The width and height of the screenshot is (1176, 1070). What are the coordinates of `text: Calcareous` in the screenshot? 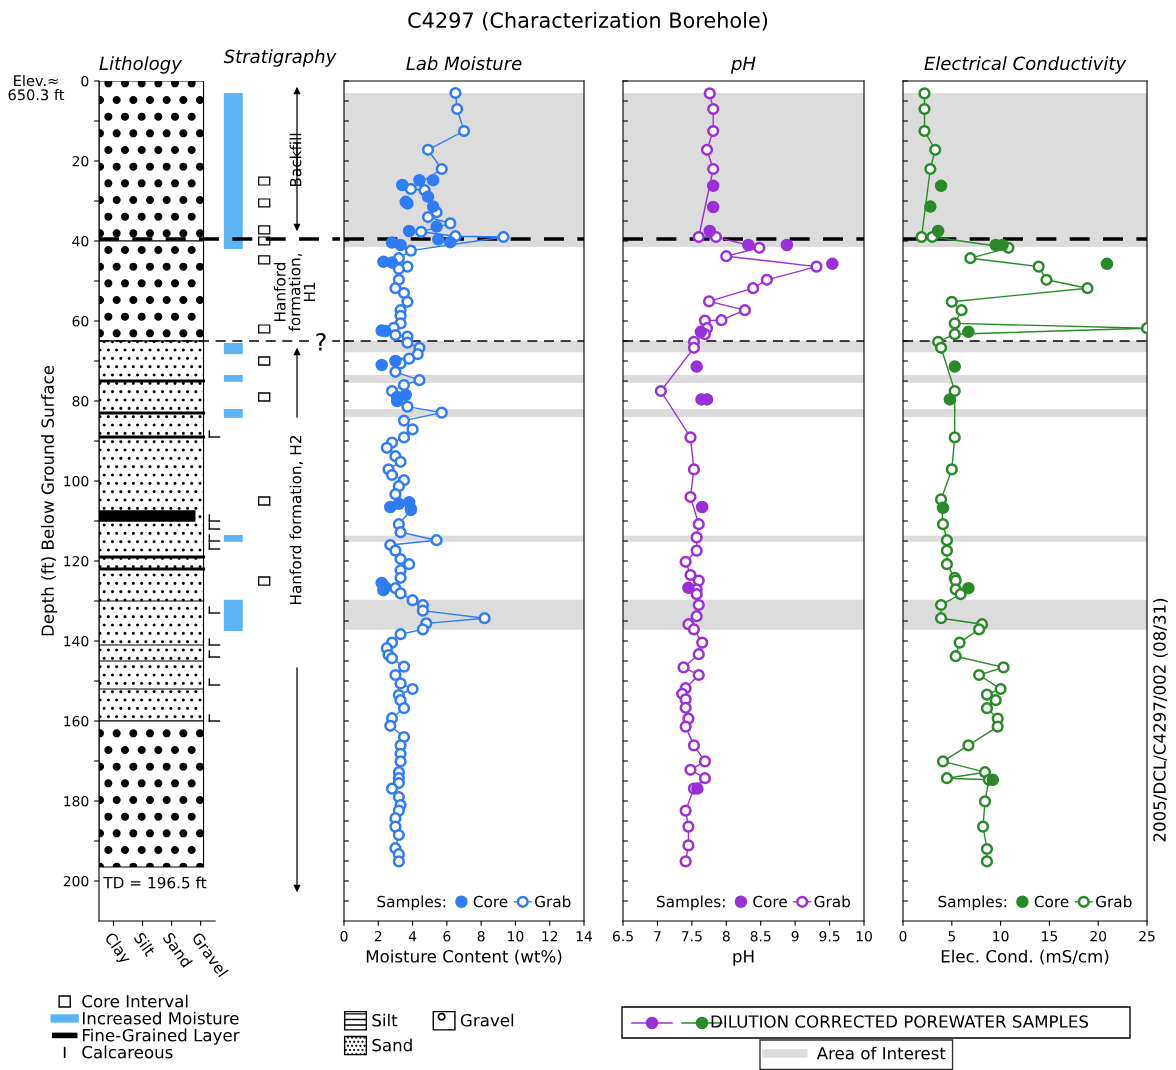 It's located at (127, 1052).